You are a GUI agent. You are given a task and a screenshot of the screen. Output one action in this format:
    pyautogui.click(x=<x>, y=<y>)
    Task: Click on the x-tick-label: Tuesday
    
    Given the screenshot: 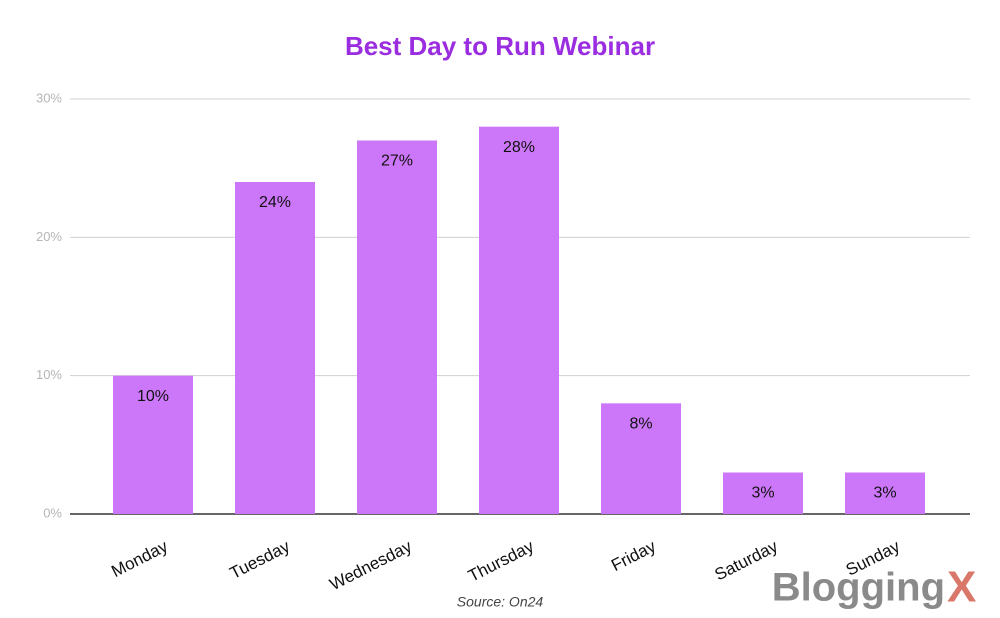 What is the action you would take?
    pyautogui.click(x=260, y=559)
    